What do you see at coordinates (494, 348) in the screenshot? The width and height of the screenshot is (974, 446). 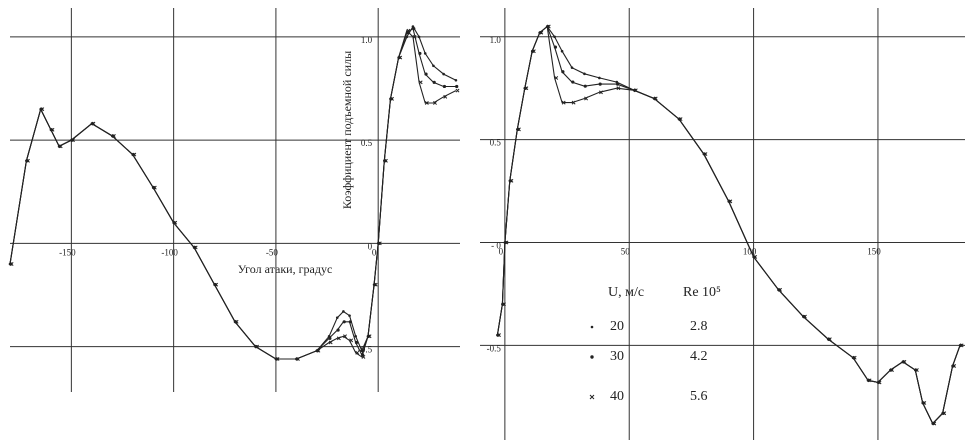 I see `y-tick-label: -0.5` at bounding box center [494, 348].